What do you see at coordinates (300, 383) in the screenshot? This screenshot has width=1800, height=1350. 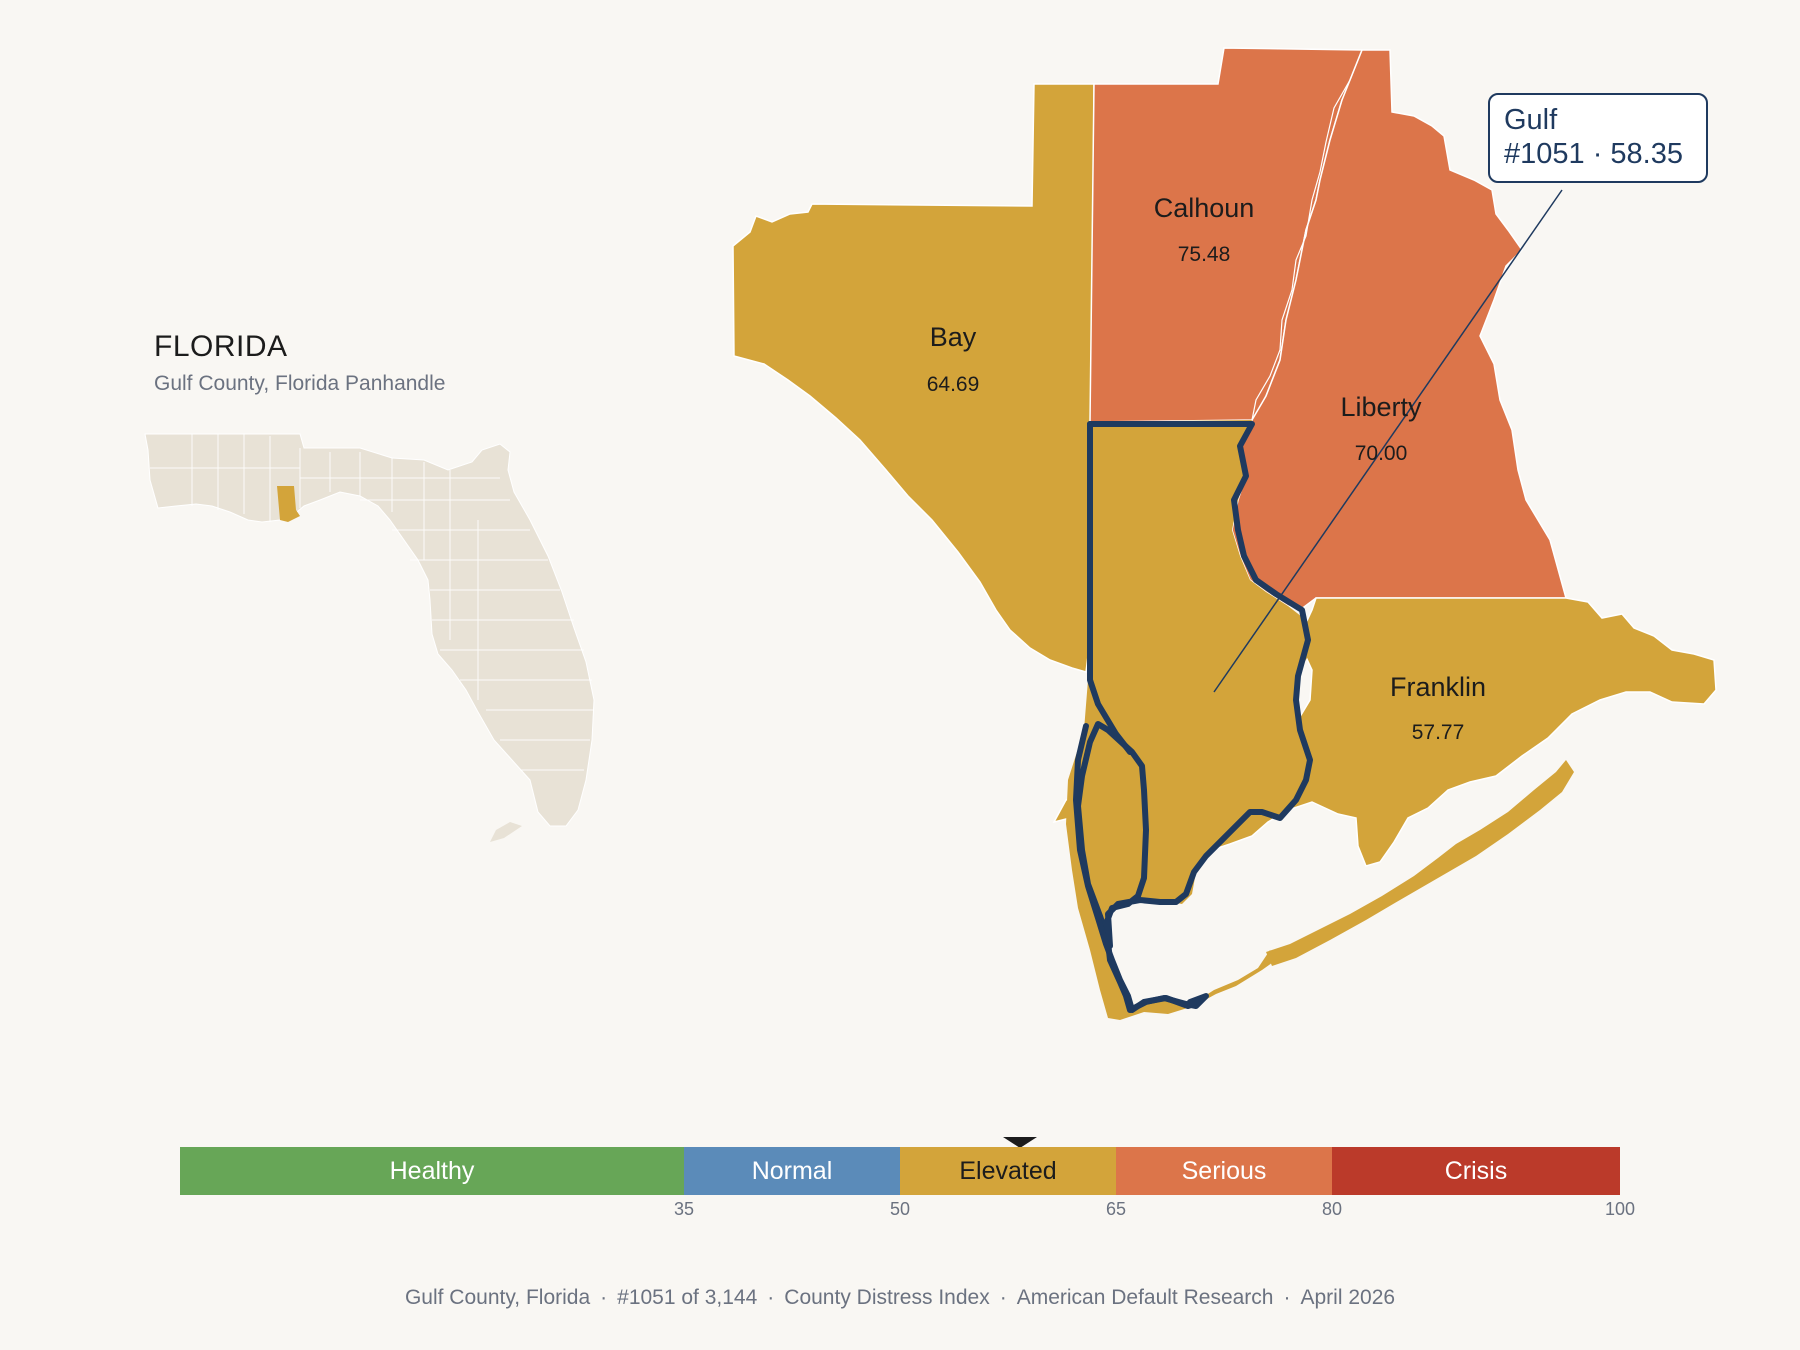 I see `state-subtitle: Gulf County, Florida Panhandle` at bounding box center [300, 383].